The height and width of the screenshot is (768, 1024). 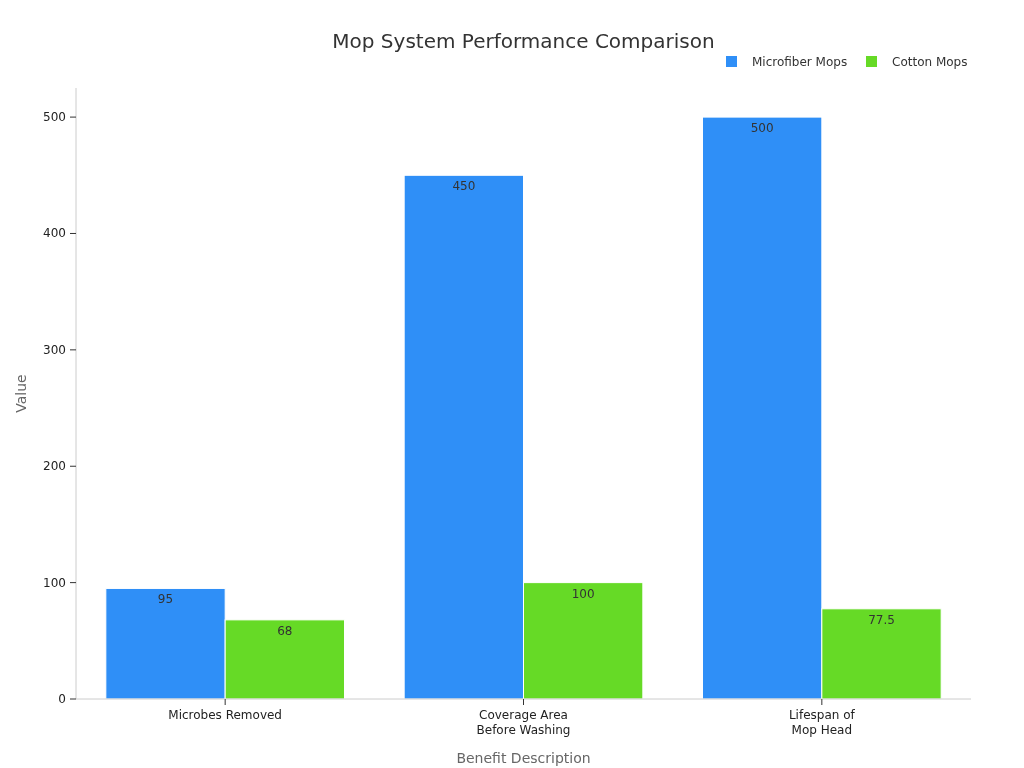 I want to click on data-label: 95, so click(x=165, y=599).